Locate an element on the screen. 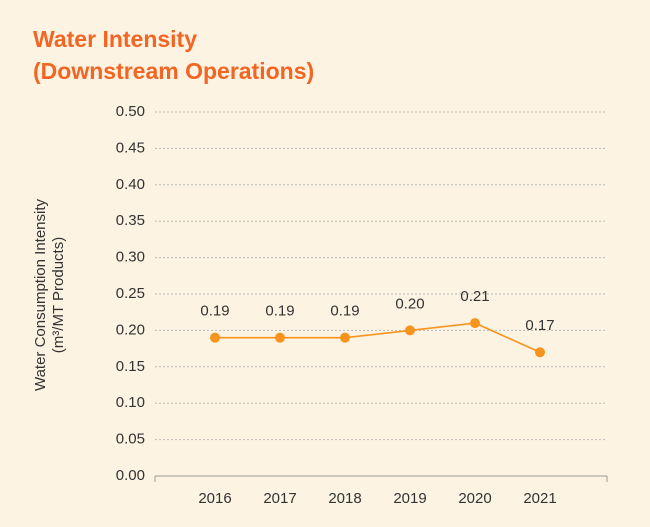 Image resolution: width=650 pixels, height=527 pixels. y-tick-label: 0.50 is located at coordinates (130, 111).